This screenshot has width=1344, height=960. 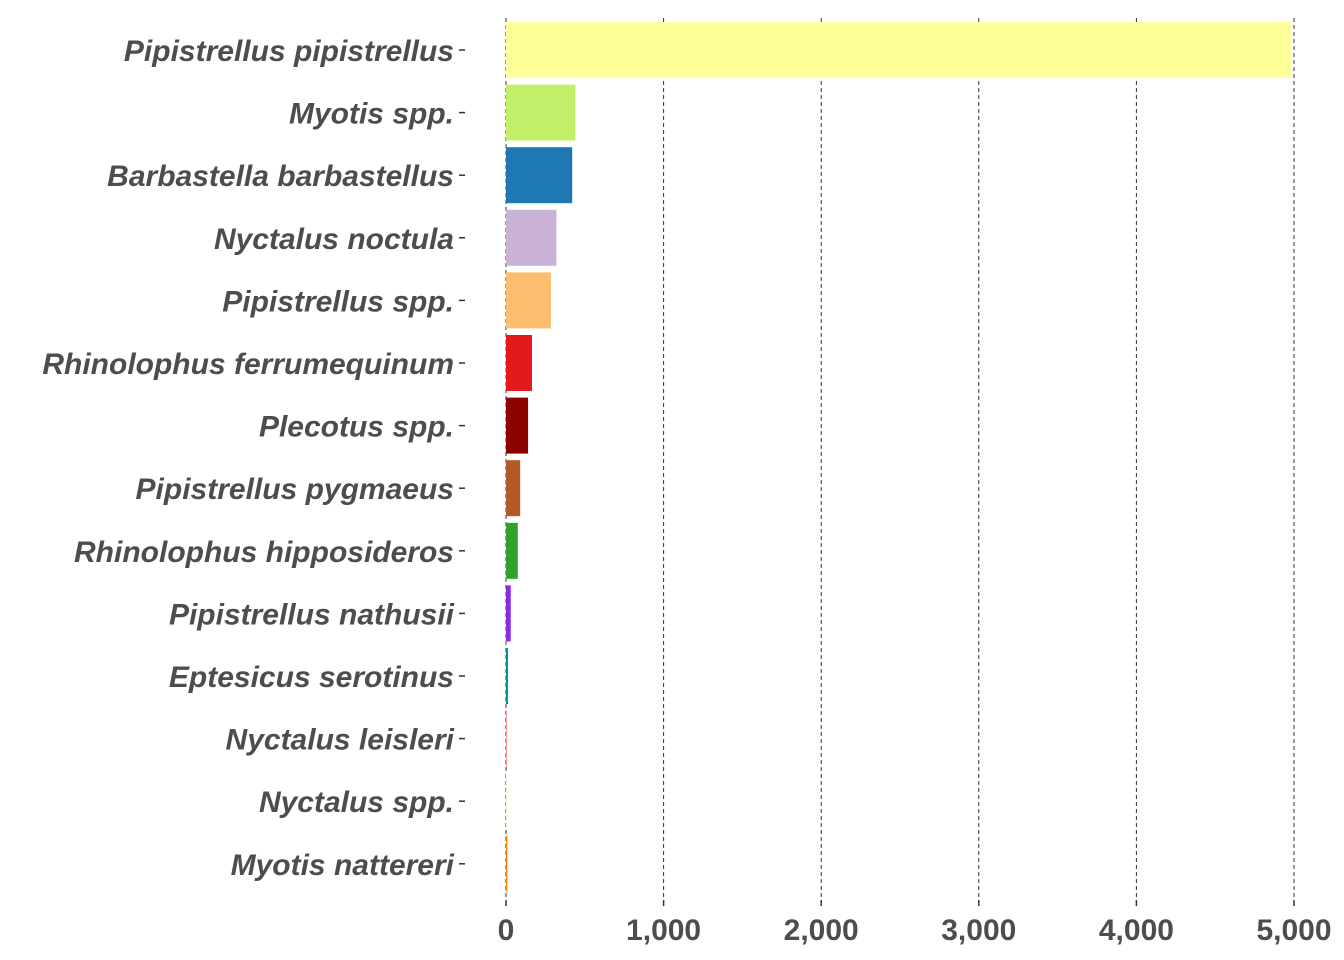 What do you see at coordinates (506, 801) in the screenshot?
I see `bar-nyctalus-spp` at bounding box center [506, 801].